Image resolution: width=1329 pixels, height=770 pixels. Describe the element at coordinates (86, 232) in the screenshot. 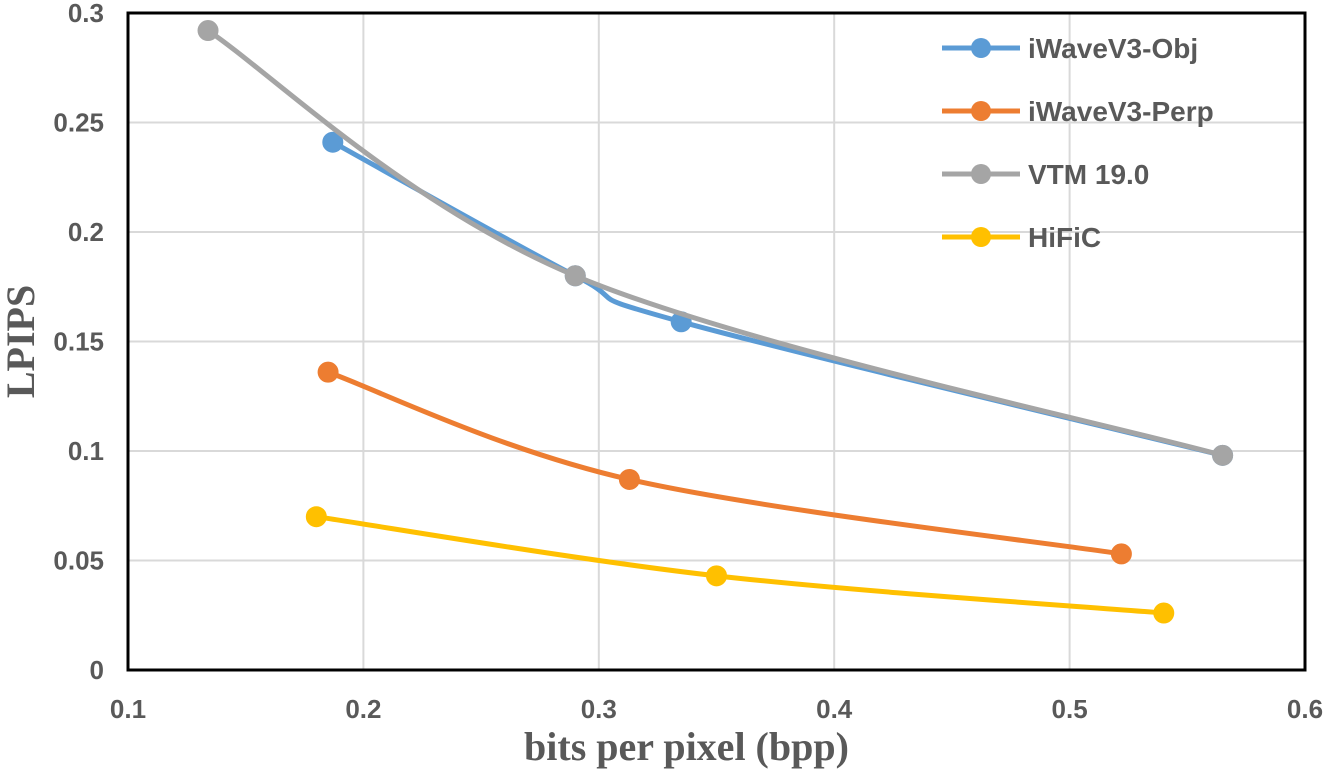

I see `y-tick-label: 0.2` at that location.